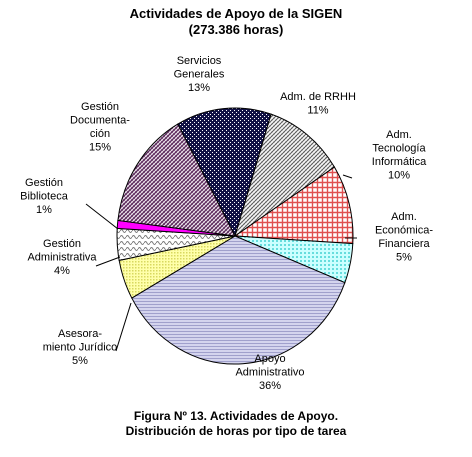  I want to click on slice-label: Servicios Generales 13%, so click(199, 74).